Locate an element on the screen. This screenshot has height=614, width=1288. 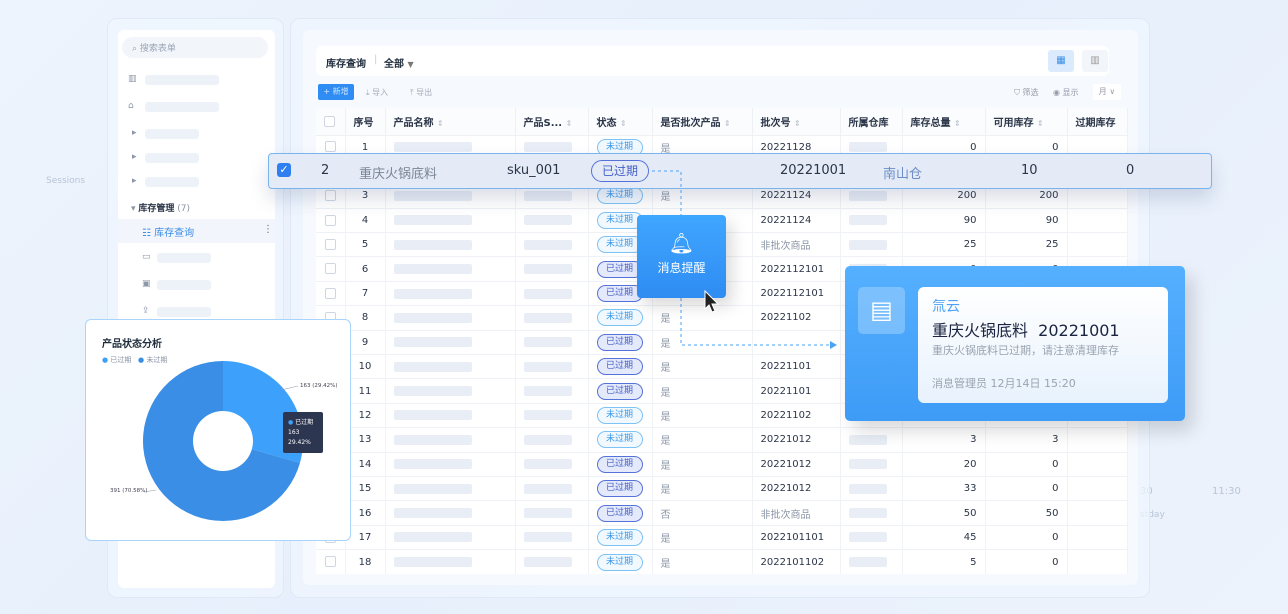
table-row: 14 已过期 是 20221012 20 0 is located at coordinates (722, 464).